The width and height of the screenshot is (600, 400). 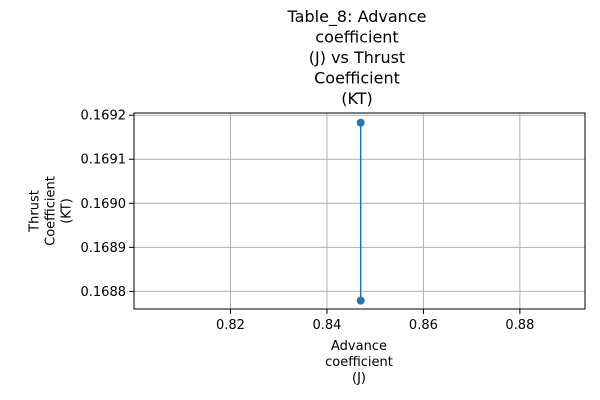 What do you see at coordinates (104, 248) in the screenshot?
I see `y-tick-label: 0.1689` at bounding box center [104, 248].